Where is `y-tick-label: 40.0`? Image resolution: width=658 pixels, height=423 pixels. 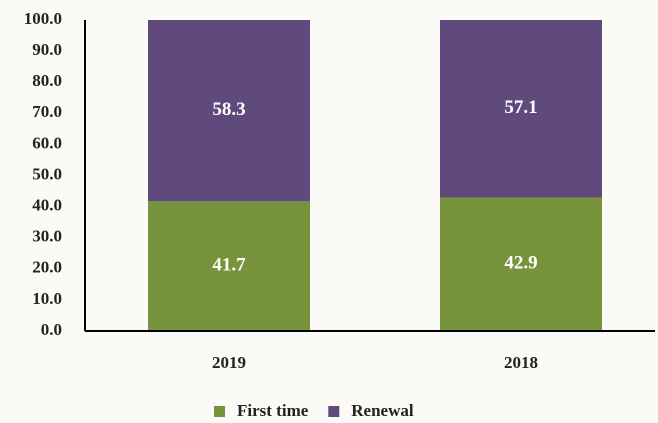 y-tick-label: 40.0 is located at coordinates (47, 205).